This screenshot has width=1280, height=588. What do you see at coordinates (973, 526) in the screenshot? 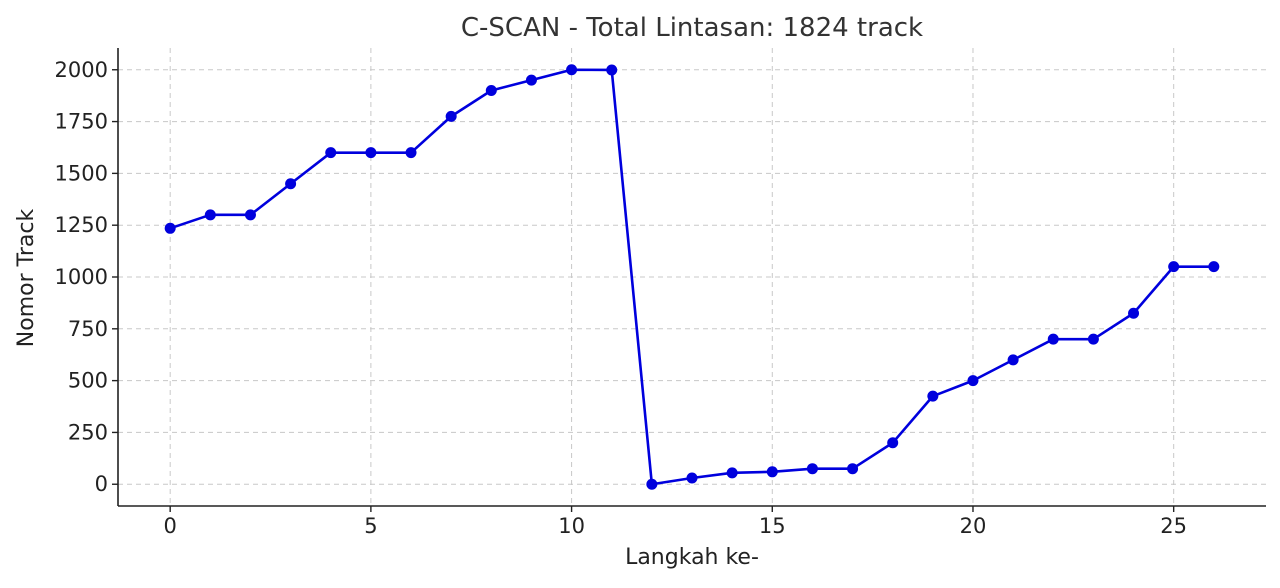
I see `x-tick-label: 20` at bounding box center [973, 526].